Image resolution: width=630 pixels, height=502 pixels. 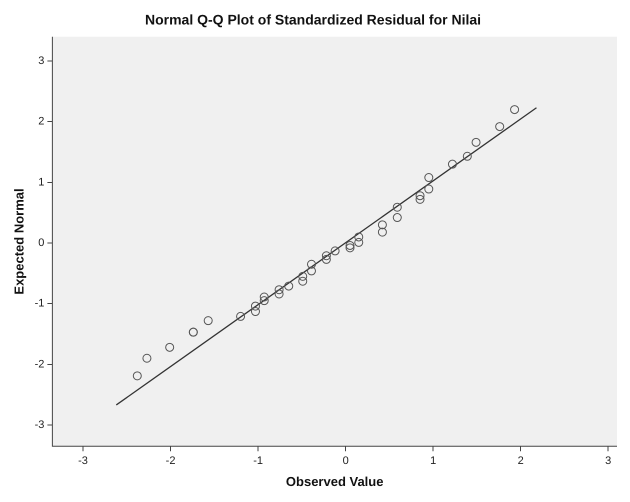 What do you see at coordinates (41, 122) in the screenshot?
I see `y-tick-label: 2` at bounding box center [41, 122].